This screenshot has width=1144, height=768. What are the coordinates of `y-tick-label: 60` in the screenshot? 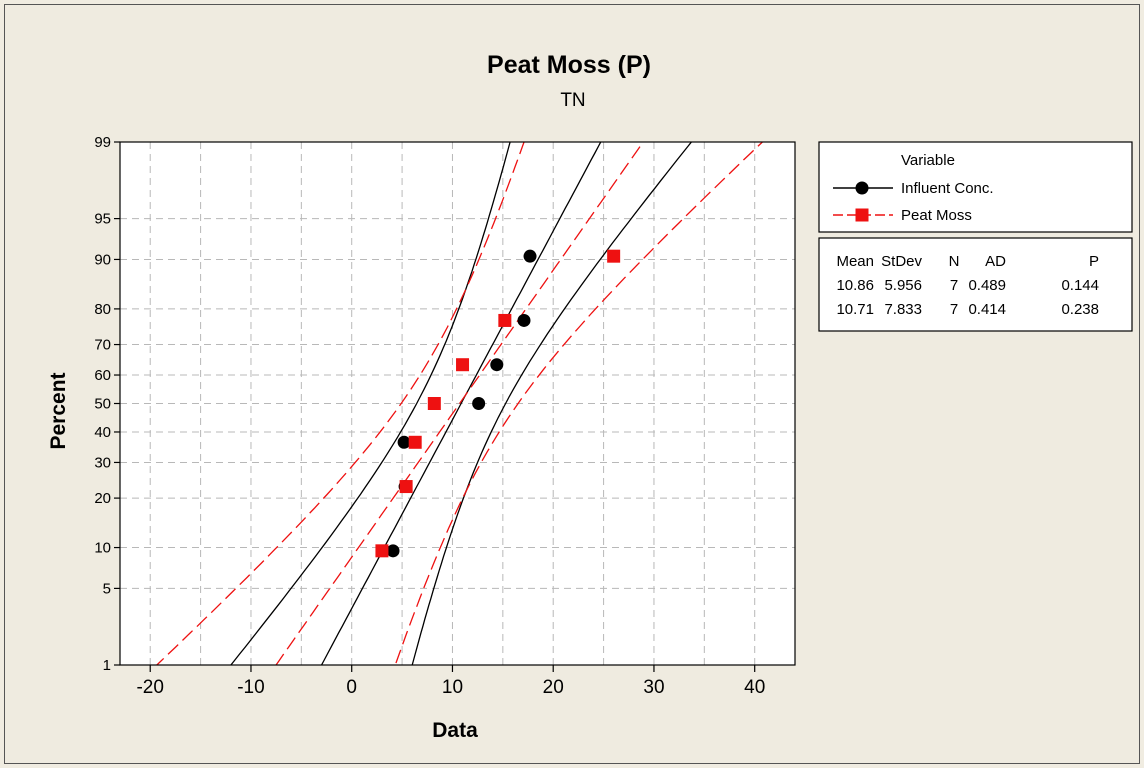 It's located at (102, 375).